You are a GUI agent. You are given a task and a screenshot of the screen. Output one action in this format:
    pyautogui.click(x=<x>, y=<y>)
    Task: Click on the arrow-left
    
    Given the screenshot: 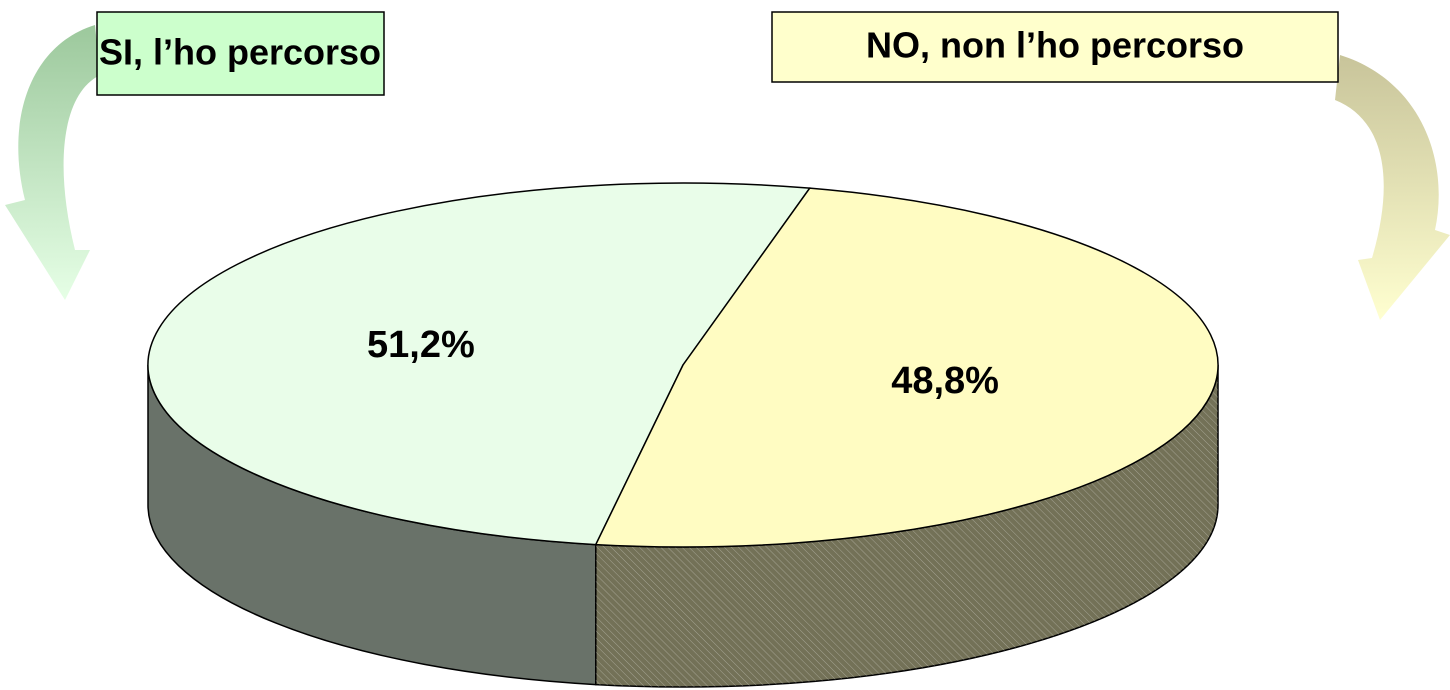 What is the action you would take?
    pyautogui.click(x=52, y=162)
    